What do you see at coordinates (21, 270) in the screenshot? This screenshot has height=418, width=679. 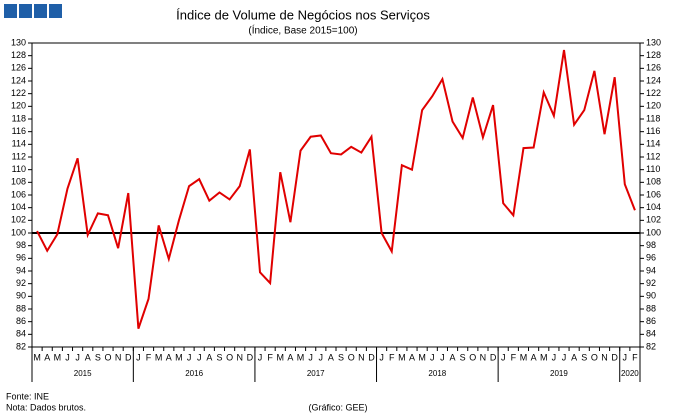 I see `y-tick-label: 94` at bounding box center [21, 270].